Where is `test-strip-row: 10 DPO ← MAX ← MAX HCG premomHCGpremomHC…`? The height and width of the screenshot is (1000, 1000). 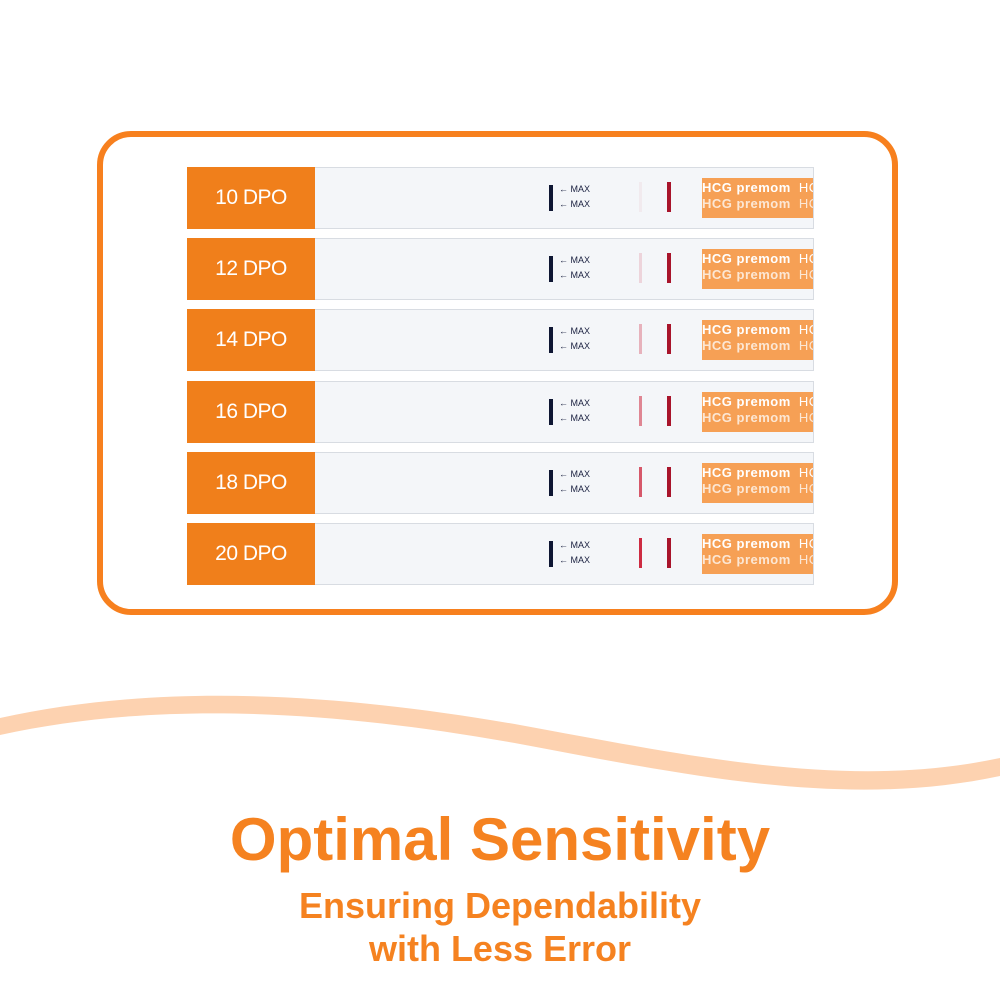
test-strip-row: 10 DPO ← MAX ← MAX HCG premomHCGpremomHC… is located at coordinates (500, 198).